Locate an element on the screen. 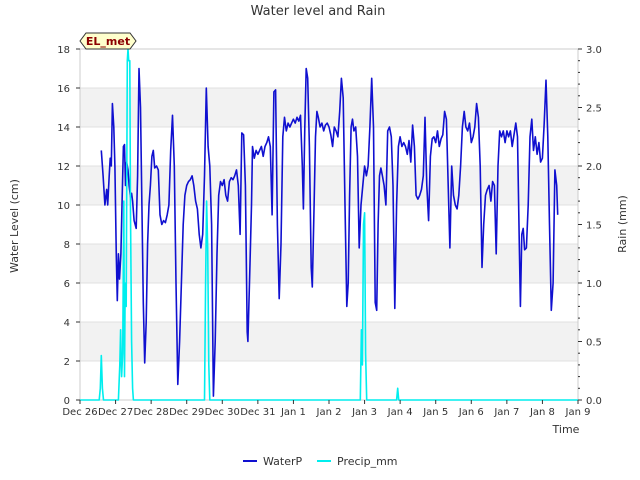 The width and height of the screenshot is (640, 480). y-left-tick-label: 16 is located at coordinates (63, 89).